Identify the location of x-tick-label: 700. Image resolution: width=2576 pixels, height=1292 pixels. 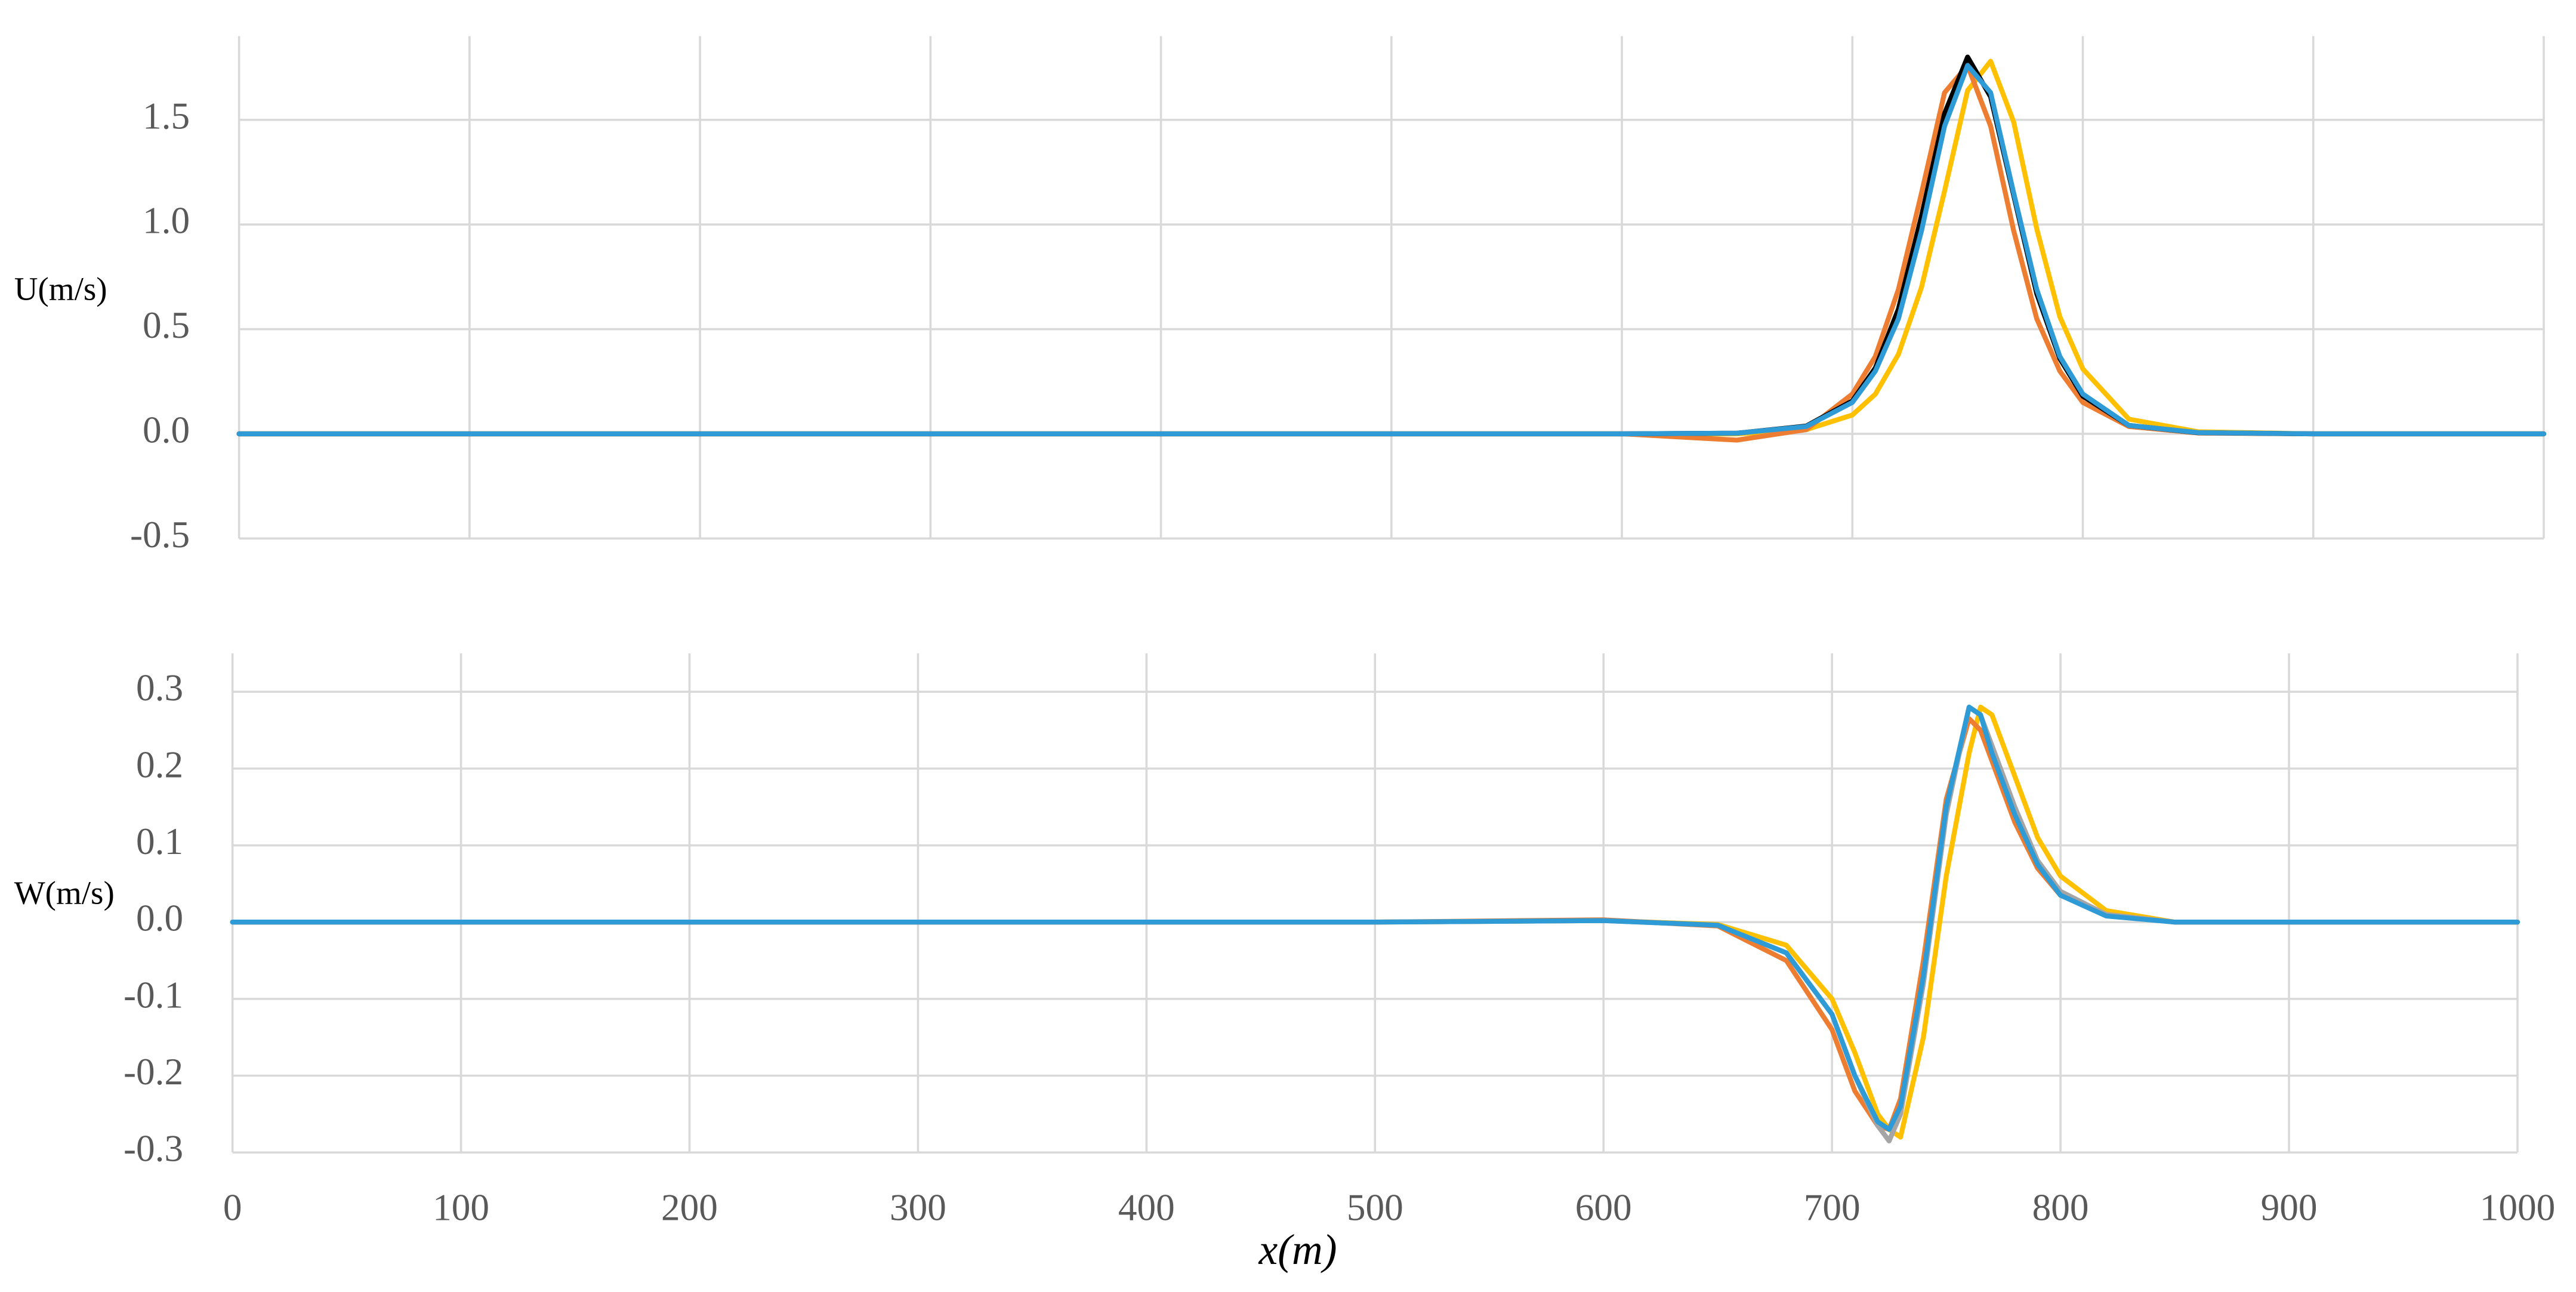
(1833, 1208).